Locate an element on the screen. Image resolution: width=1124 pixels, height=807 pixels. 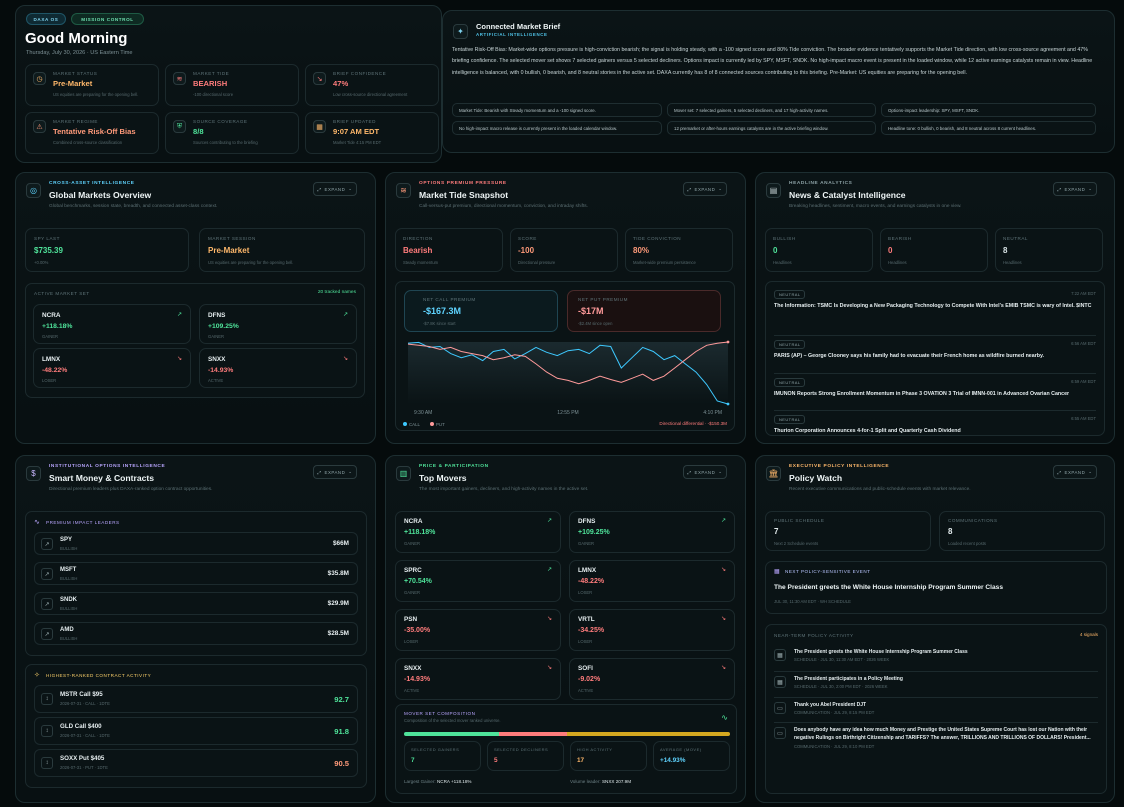
chart-legend: CALL PUT is located at coordinates (424, 424).